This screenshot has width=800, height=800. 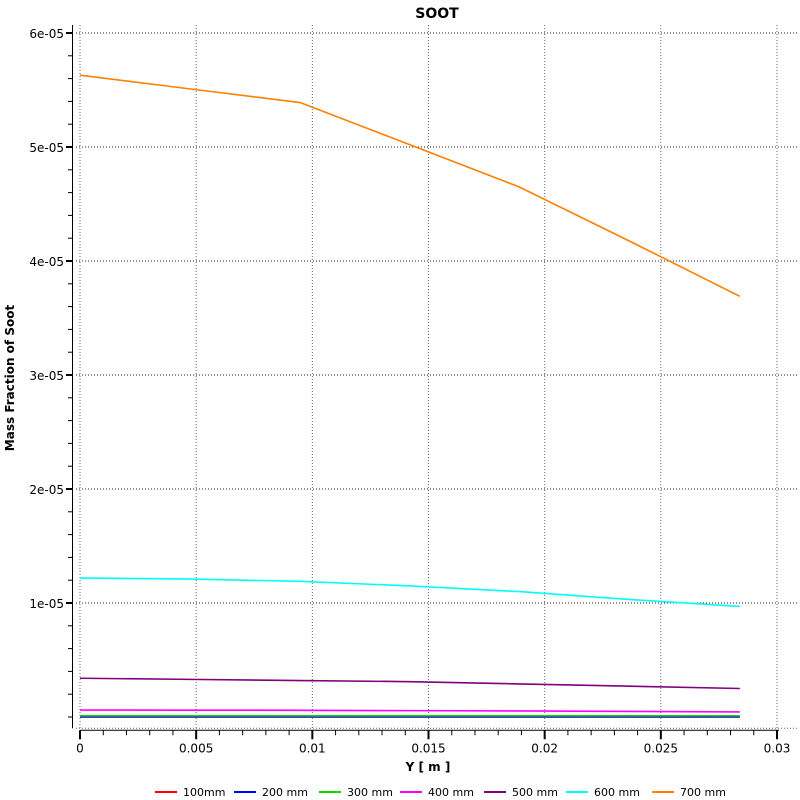 What do you see at coordinates (617, 792) in the screenshot?
I see `legend-label: 600 mm` at bounding box center [617, 792].